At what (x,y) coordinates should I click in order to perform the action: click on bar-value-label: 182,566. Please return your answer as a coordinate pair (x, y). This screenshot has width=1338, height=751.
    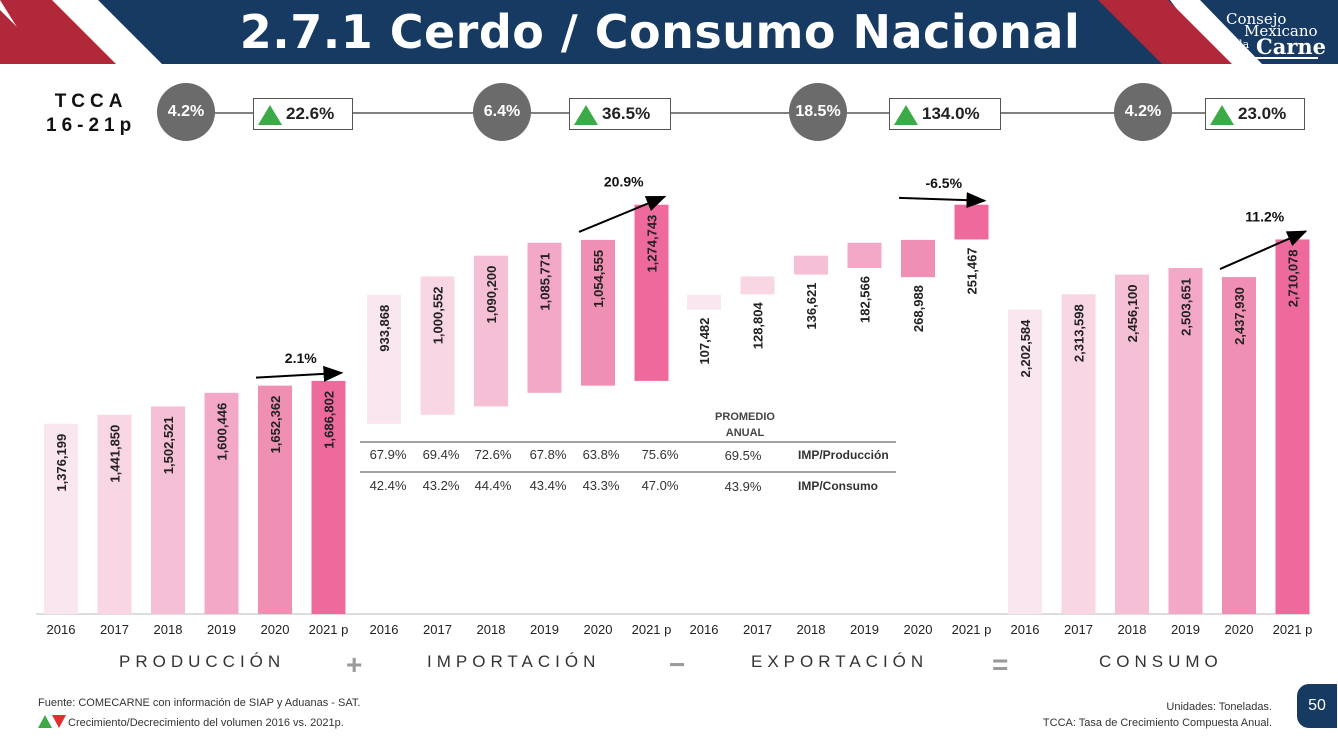
    Looking at the image, I should click on (865, 299).